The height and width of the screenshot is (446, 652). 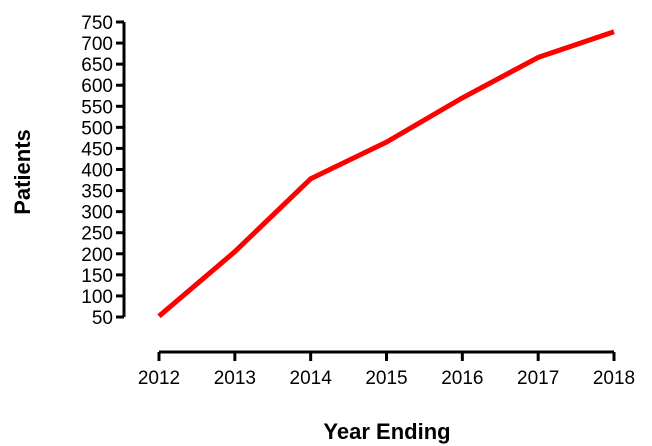 What do you see at coordinates (97, 234) in the screenshot?
I see `y-tick-label: 250` at bounding box center [97, 234].